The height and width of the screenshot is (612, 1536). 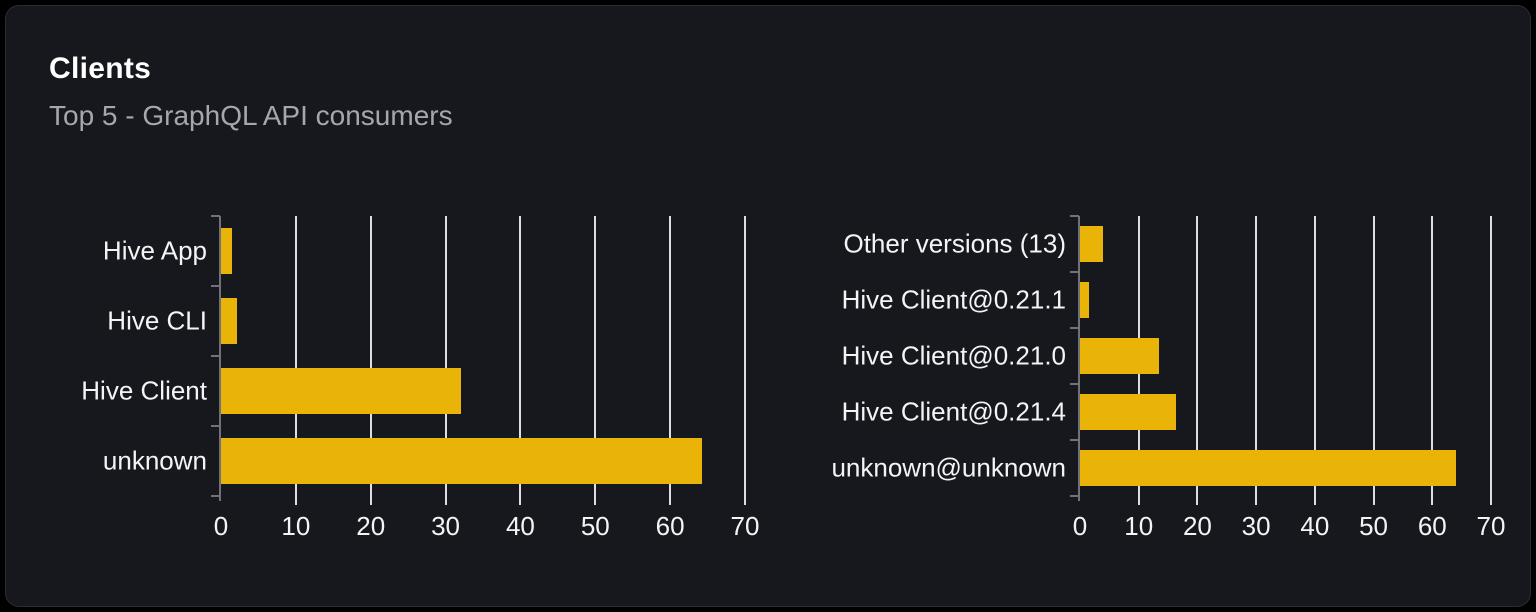 I want to click on bar-unknown-unknown, so click(x=1268, y=468).